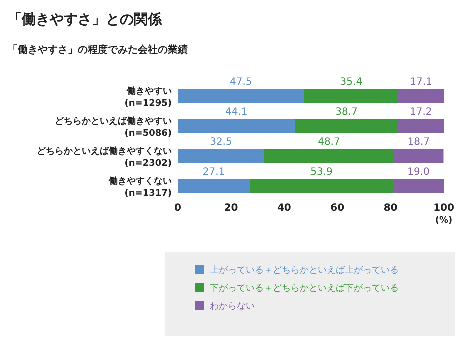  Describe the element at coordinates (140, 187) in the screenshot. I see `y-tick-label: 働きやすくない (n=1317)` at that location.